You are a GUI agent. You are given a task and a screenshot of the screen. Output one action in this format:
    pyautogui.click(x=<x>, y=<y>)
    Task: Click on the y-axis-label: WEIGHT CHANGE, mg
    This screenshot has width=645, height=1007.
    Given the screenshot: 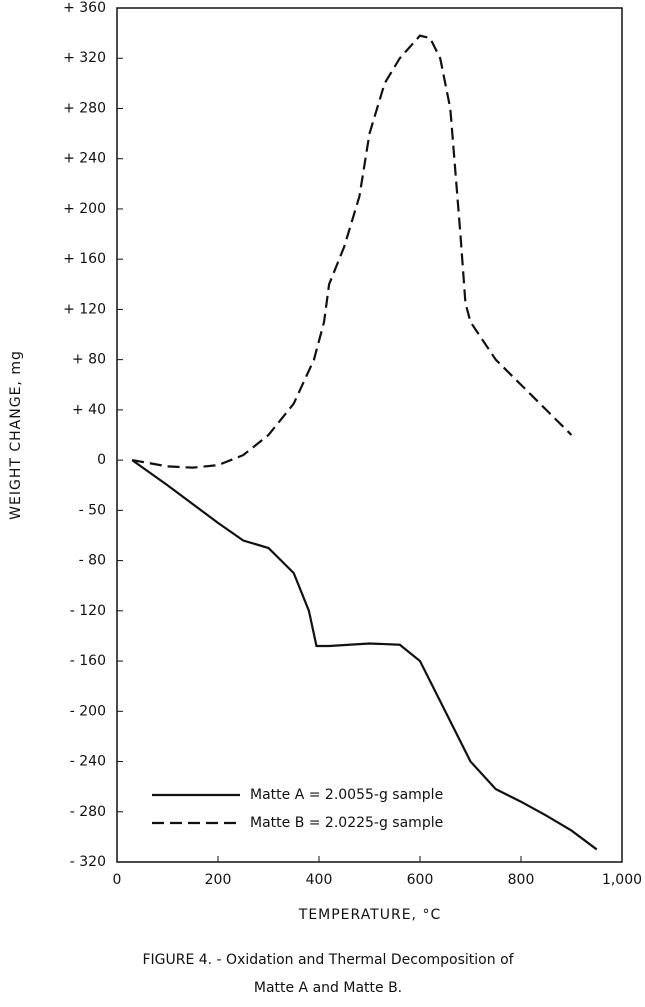 What is the action you would take?
    pyautogui.click(x=16, y=435)
    